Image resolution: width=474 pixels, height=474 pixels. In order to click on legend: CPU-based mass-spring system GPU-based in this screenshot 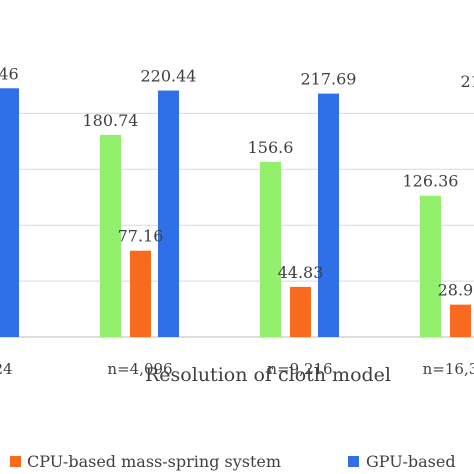, I will do `click(233, 461)`.